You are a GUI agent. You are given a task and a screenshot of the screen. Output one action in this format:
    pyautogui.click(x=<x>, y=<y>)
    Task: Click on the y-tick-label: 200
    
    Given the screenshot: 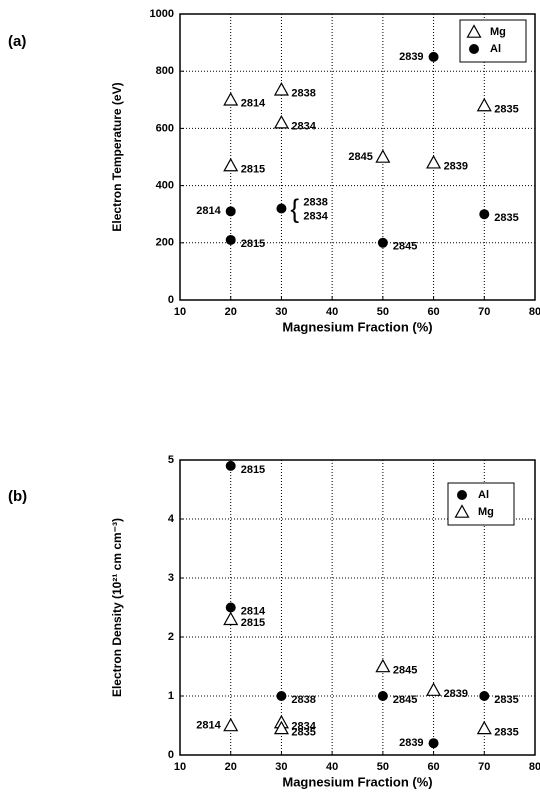 What is the action you would take?
    pyautogui.click(x=165, y=243)
    